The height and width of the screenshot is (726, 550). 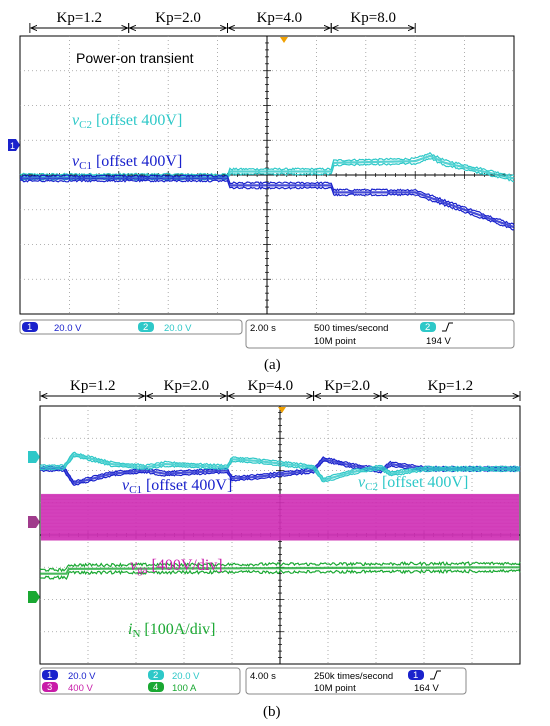 I want to click on annotation: Power-on transient, so click(x=135, y=58).